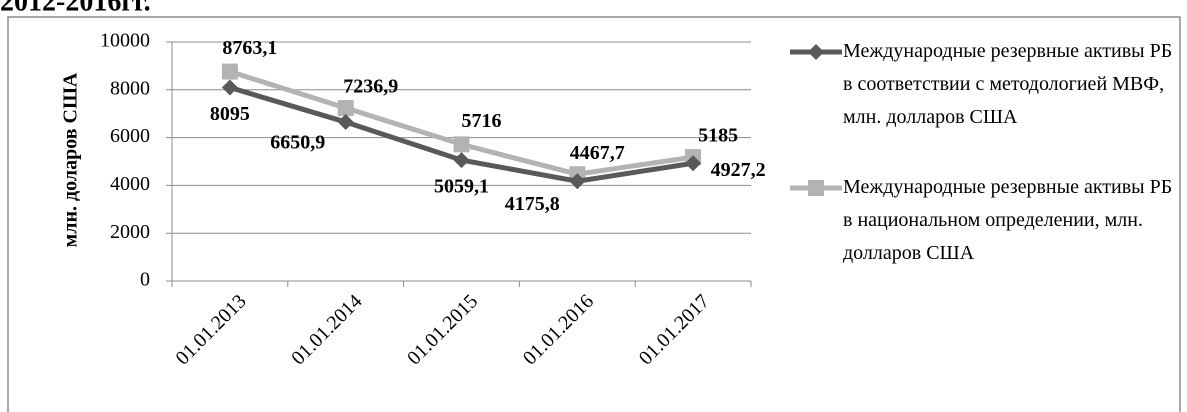 This screenshot has height=412, width=1187. Describe the element at coordinates (558, 329) in the screenshot. I see `x-tick-label: 01.01.2016` at that location.